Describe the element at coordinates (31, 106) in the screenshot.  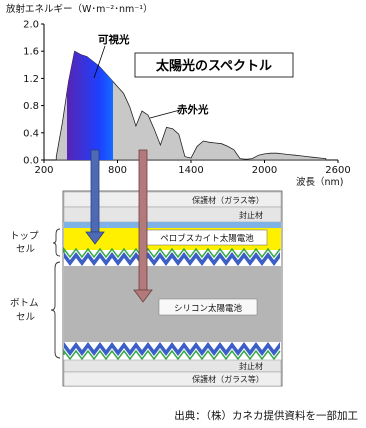
I see `y-tick-label: 0.8` at that location.